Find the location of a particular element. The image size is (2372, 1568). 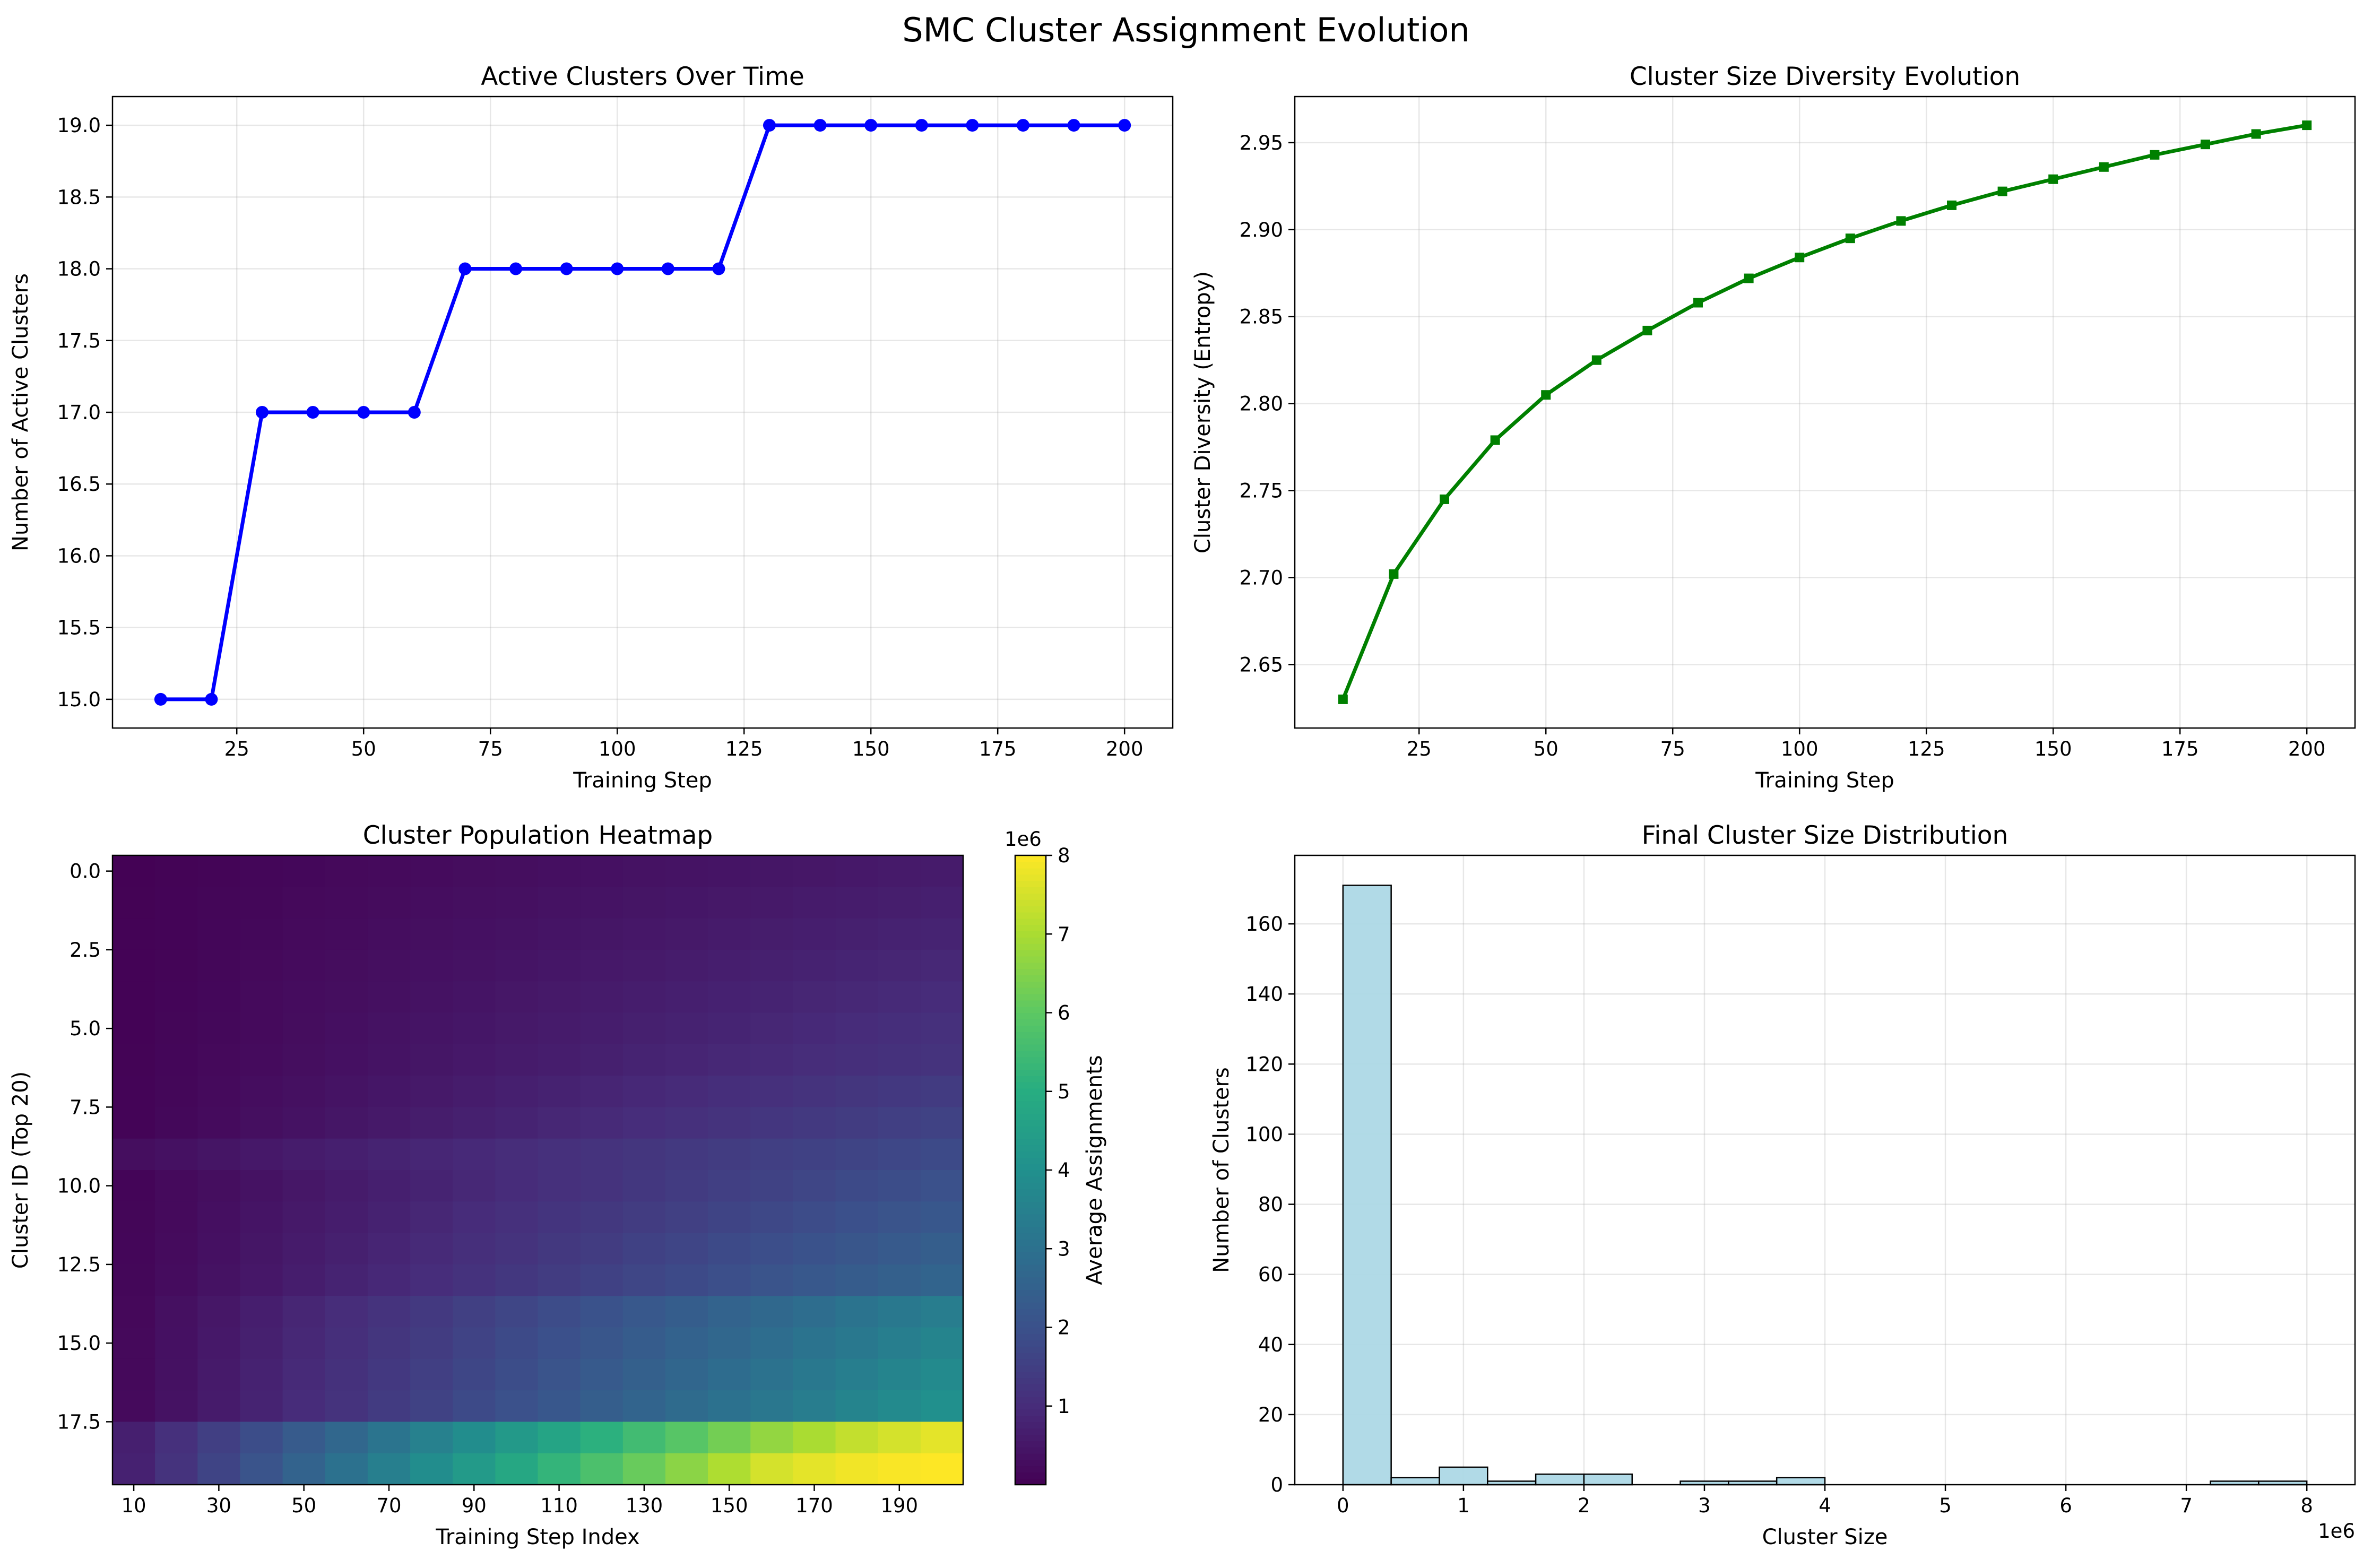

y-tick-label: 16.0 is located at coordinates (79, 555).